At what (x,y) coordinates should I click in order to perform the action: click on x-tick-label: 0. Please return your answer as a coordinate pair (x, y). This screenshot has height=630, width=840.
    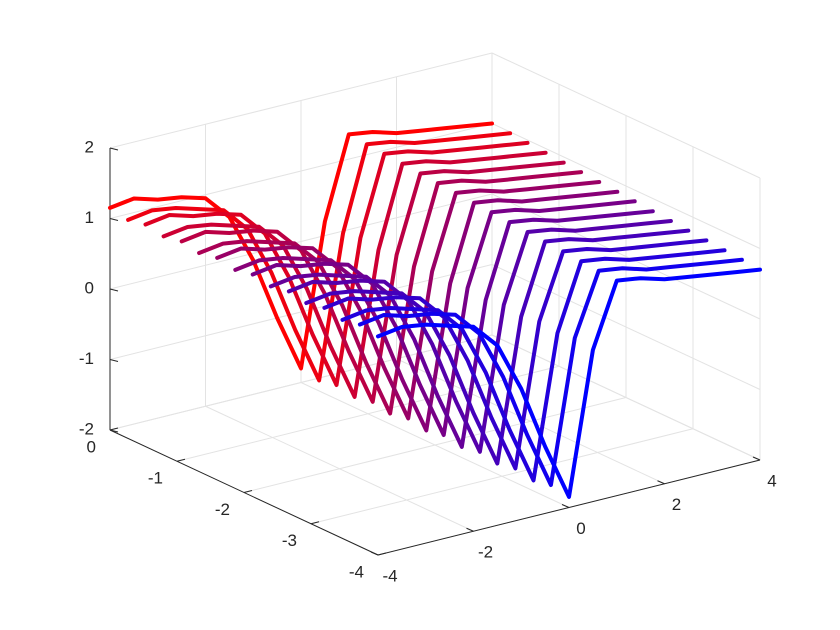
    Looking at the image, I should click on (580, 528).